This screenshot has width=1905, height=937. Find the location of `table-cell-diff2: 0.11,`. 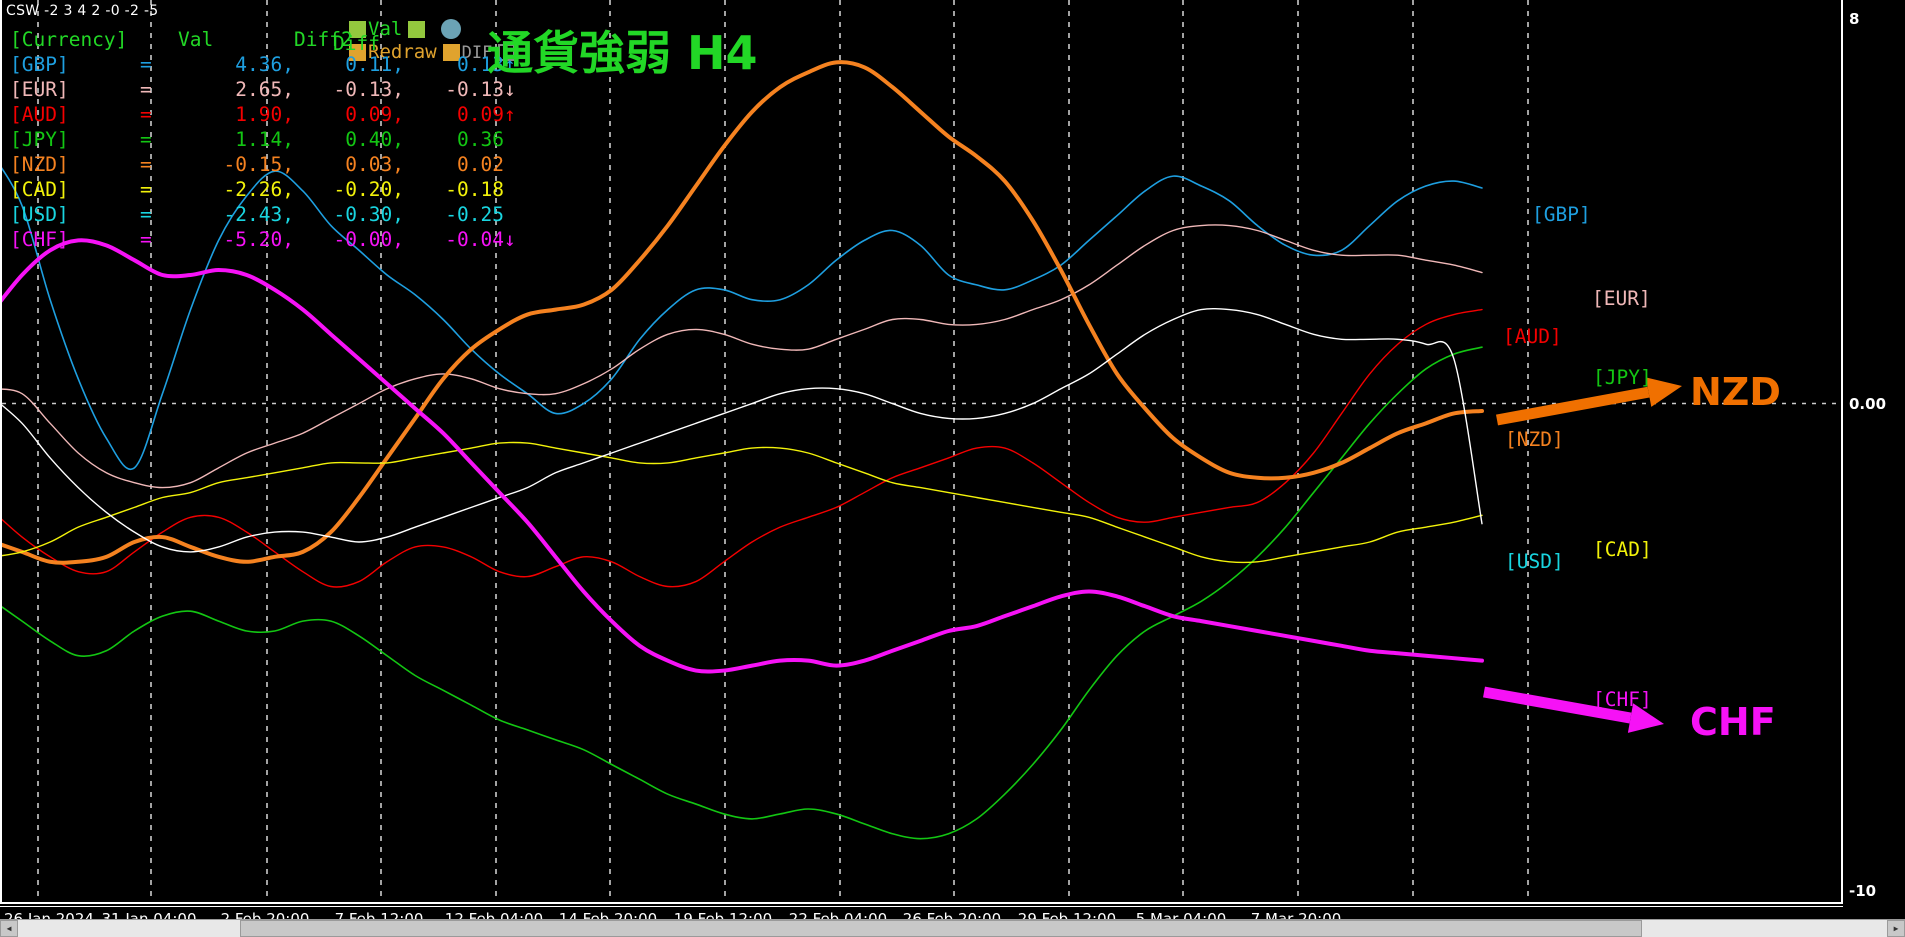

table-cell-diff2: 0.11, is located at coordinates (374, 64).